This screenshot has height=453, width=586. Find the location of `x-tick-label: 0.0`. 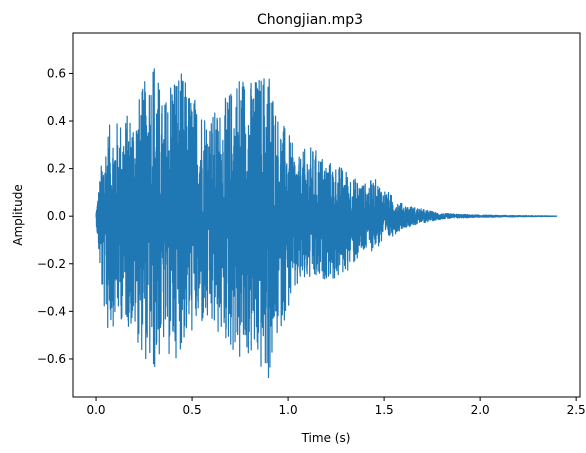

x-tick-label: 0.0 is located at coordinates (95, 410).